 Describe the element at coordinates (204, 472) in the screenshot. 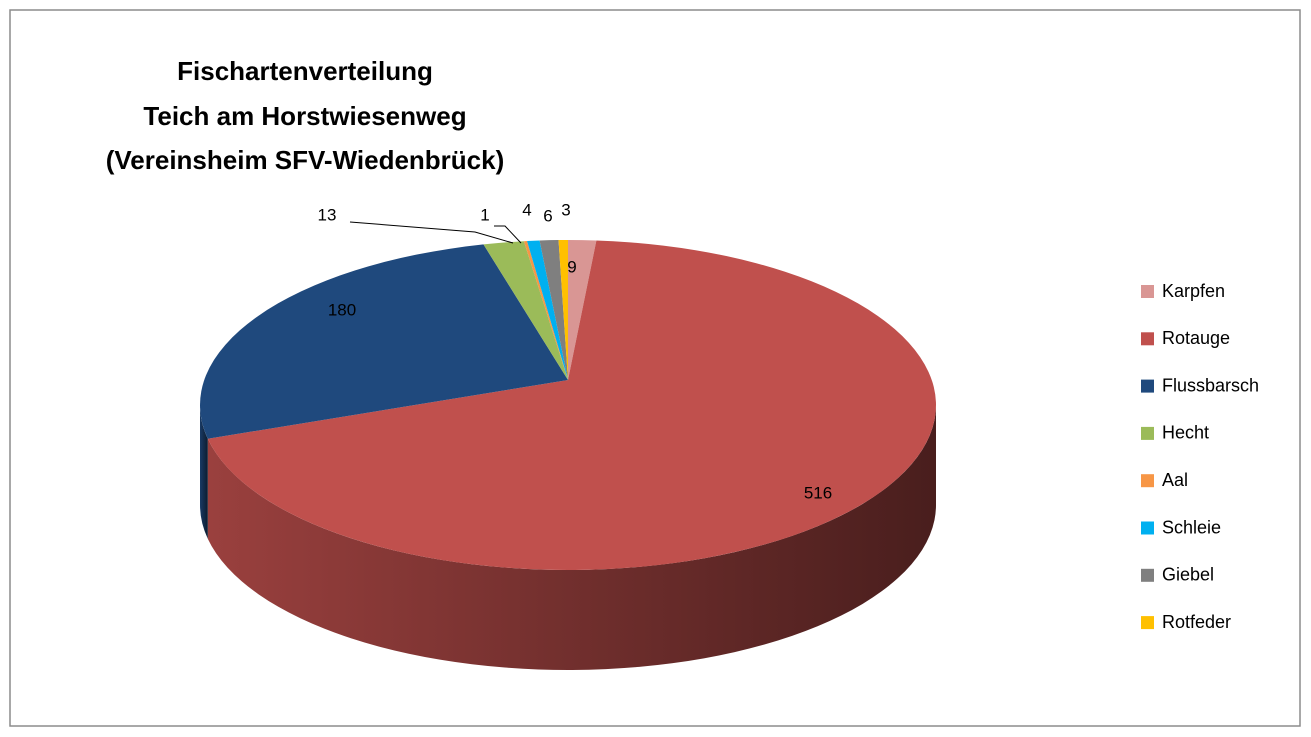

I see `slice-side` at that location.